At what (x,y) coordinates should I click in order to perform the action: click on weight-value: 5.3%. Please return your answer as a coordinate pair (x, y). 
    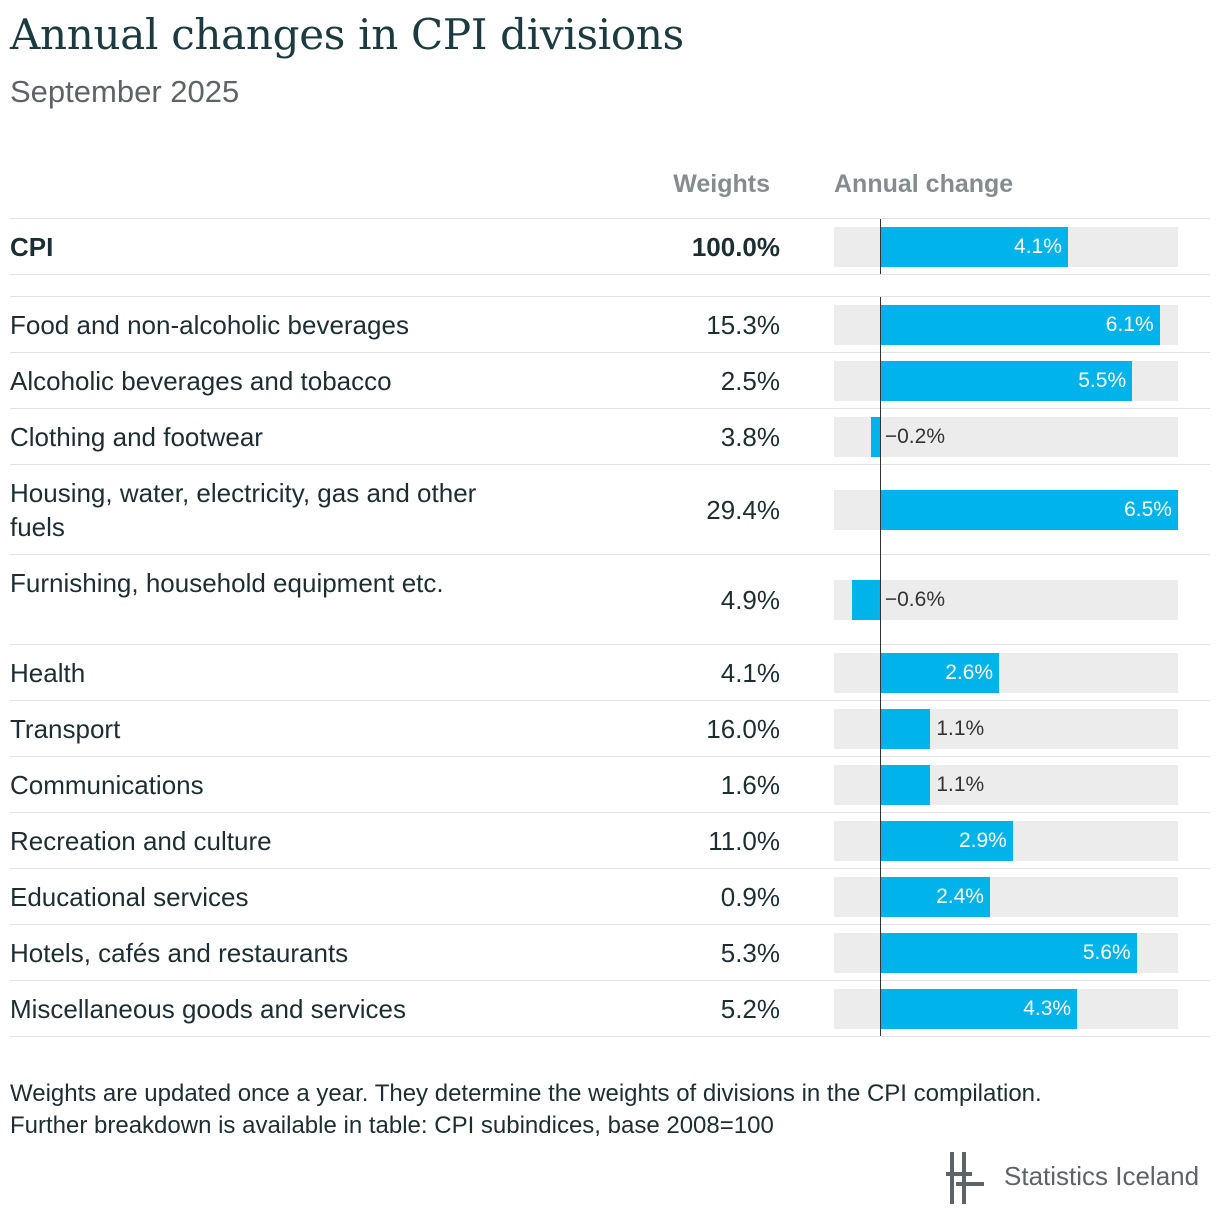
    Looking at the image, I should click on (750, 953).